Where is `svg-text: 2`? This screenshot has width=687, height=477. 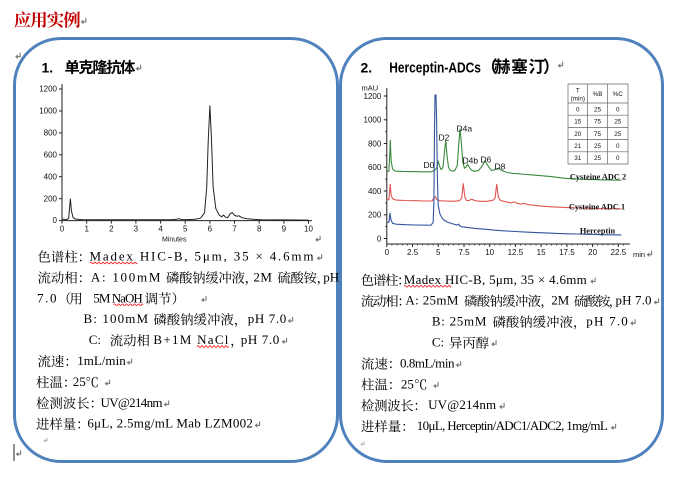
svg-text: 2 is located at coordinates (111, 229).